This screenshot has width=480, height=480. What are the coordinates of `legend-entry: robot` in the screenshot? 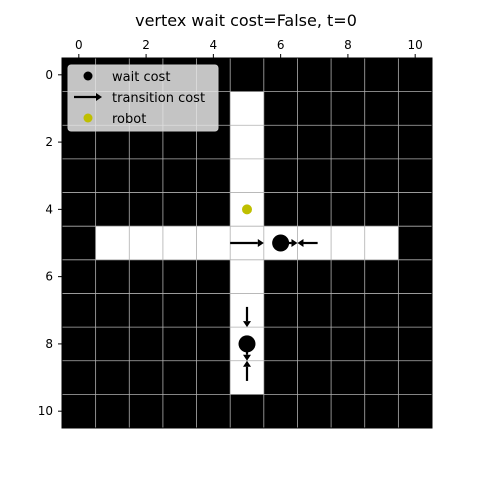 It's located at (114, 119).